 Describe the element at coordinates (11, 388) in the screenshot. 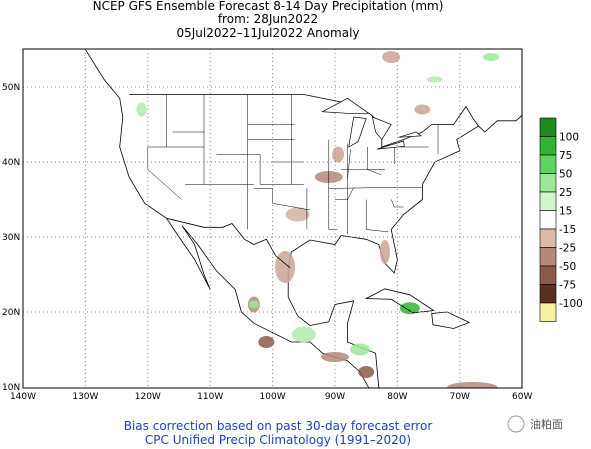

I see `lat-label: 10N` at that location.